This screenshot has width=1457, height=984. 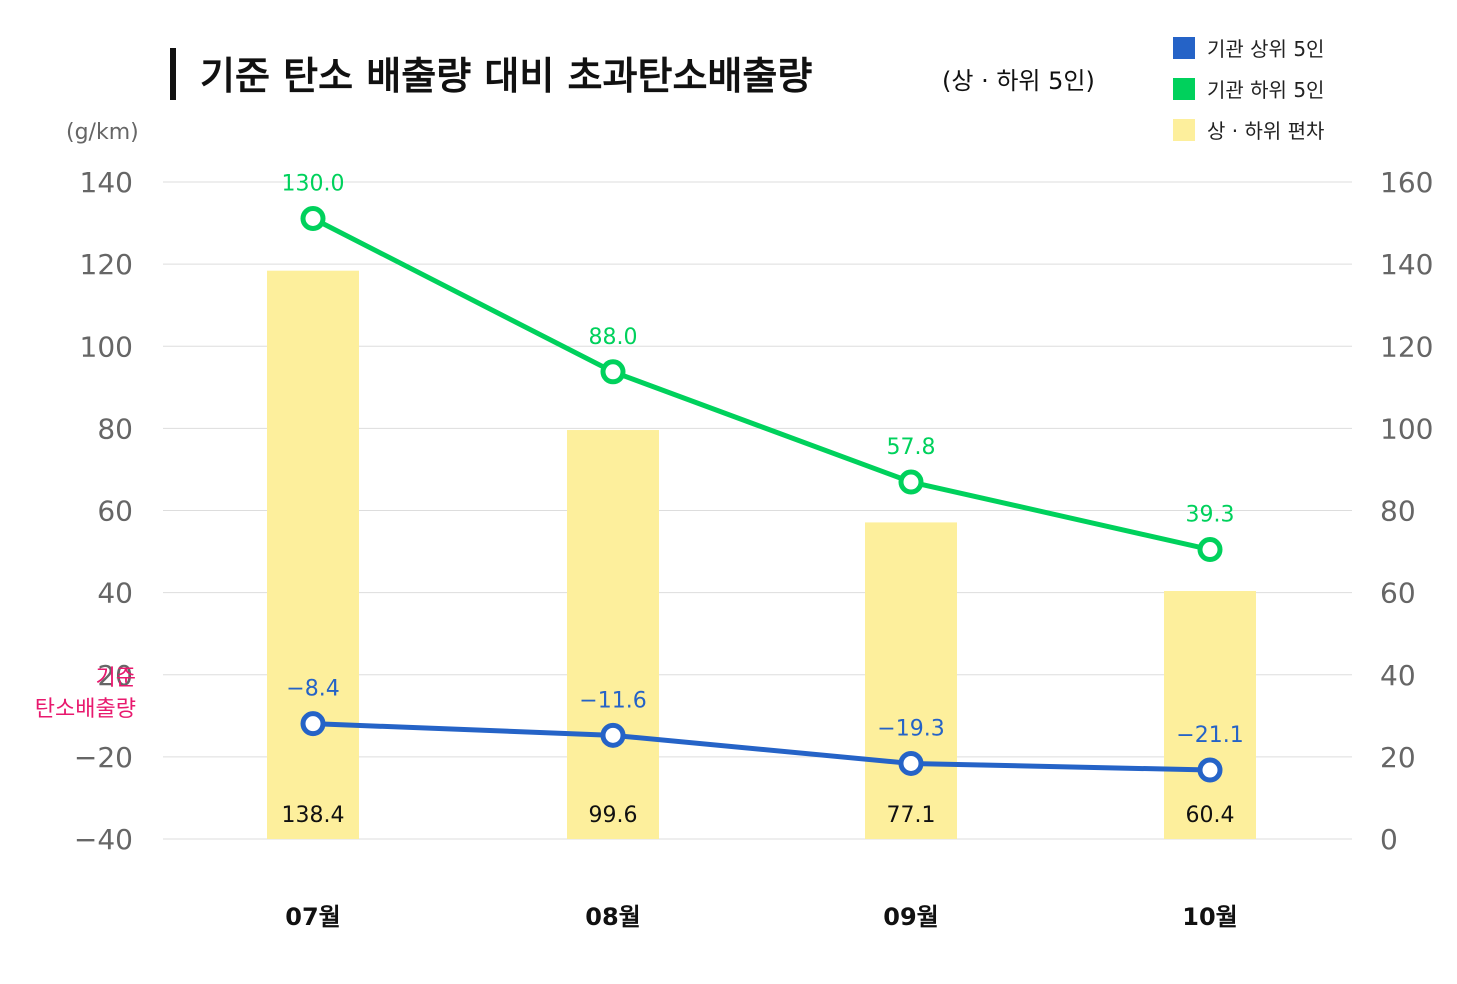 I want to click on left-axis-tick-label: 80, so click(x=115, y=428).